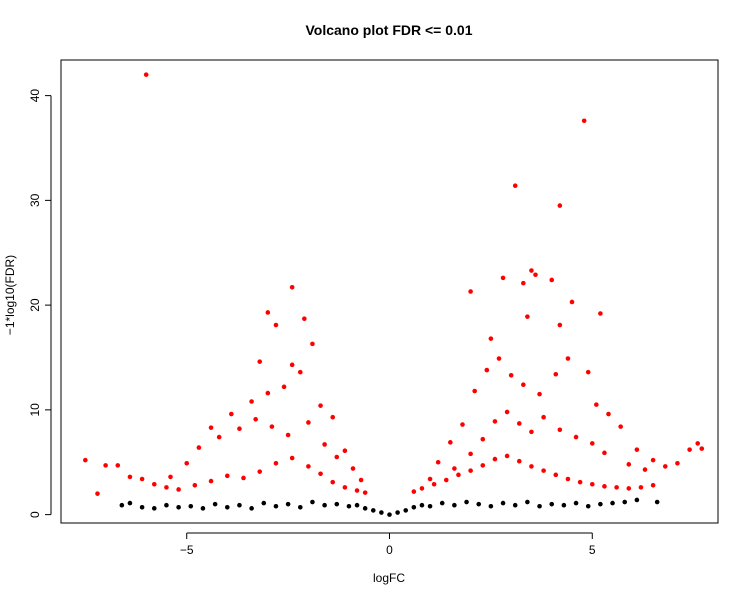 The image size is (749, 604). Describe the element at coordinates (35, 96) in the screenshot. I see `y-tick-label: 40` at that location.